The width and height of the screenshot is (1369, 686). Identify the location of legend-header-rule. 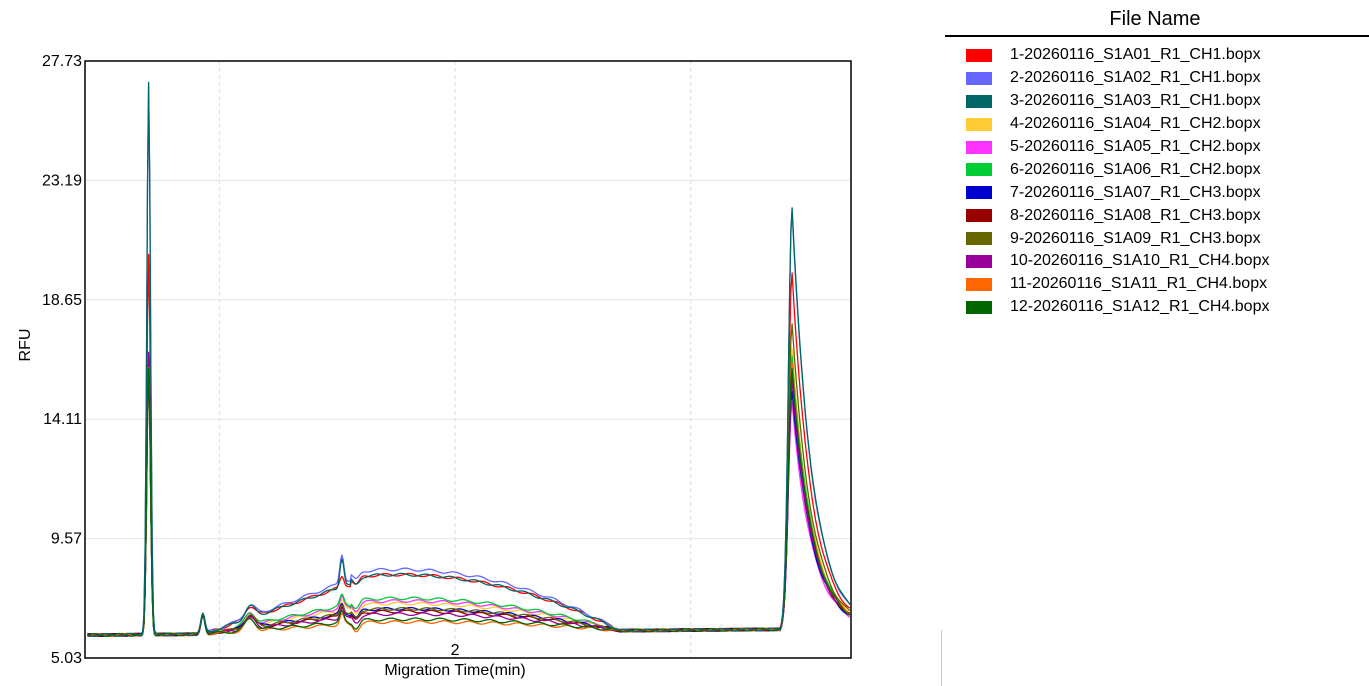
(1157, 36).